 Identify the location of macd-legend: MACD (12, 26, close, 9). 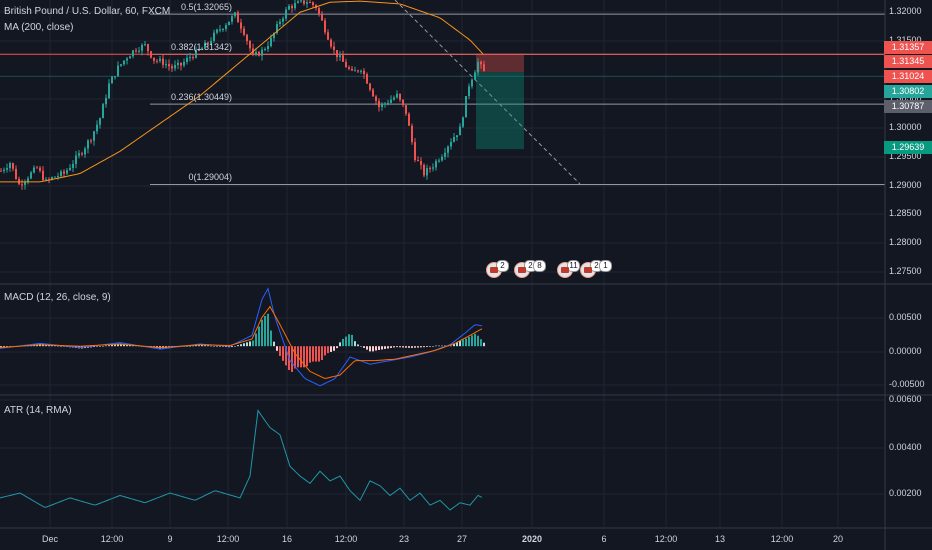
(57, 297).